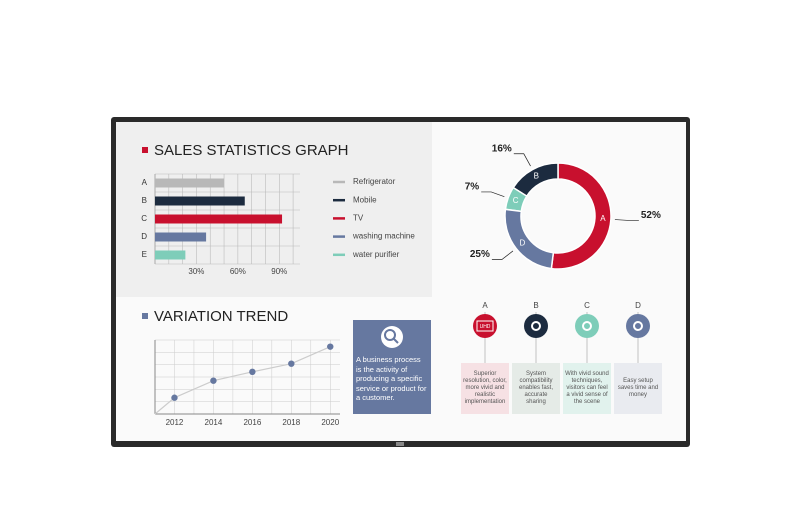 The width and height of the screenshot is (800, 531). Describe the element at coordinates (638, 388) in the screenshot. I see `feature-text: Easy setup saves time and money` at that location.